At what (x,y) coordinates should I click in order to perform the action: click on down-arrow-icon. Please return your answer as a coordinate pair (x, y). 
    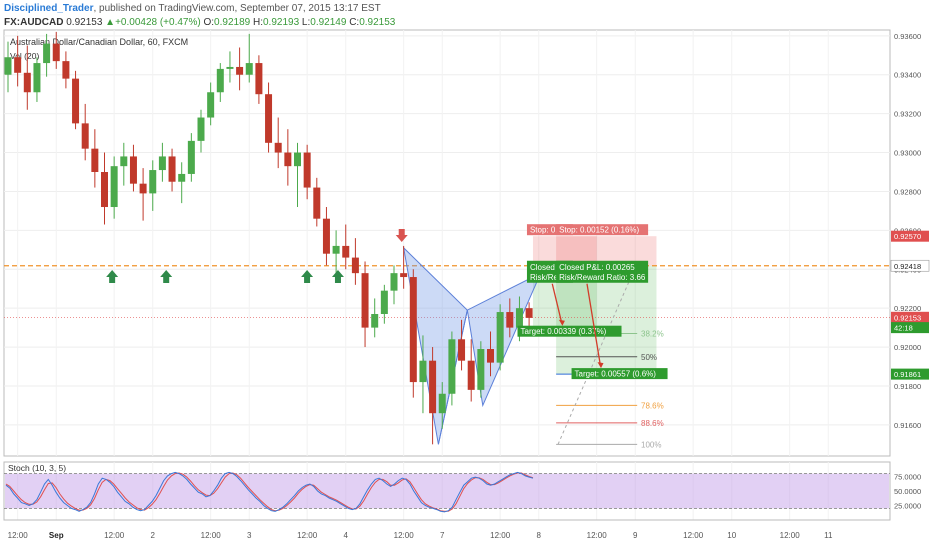
    Looking at the image, I should click on (401, 235).